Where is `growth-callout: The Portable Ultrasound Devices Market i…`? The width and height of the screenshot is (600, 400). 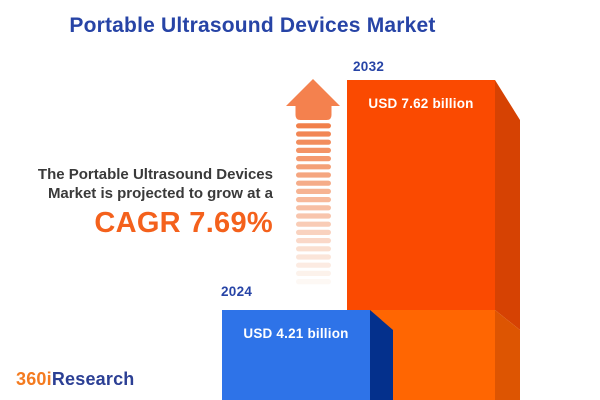 growth-callout: The Portable Ultrasound Devices Market i… is located at coordinates (148, 202).